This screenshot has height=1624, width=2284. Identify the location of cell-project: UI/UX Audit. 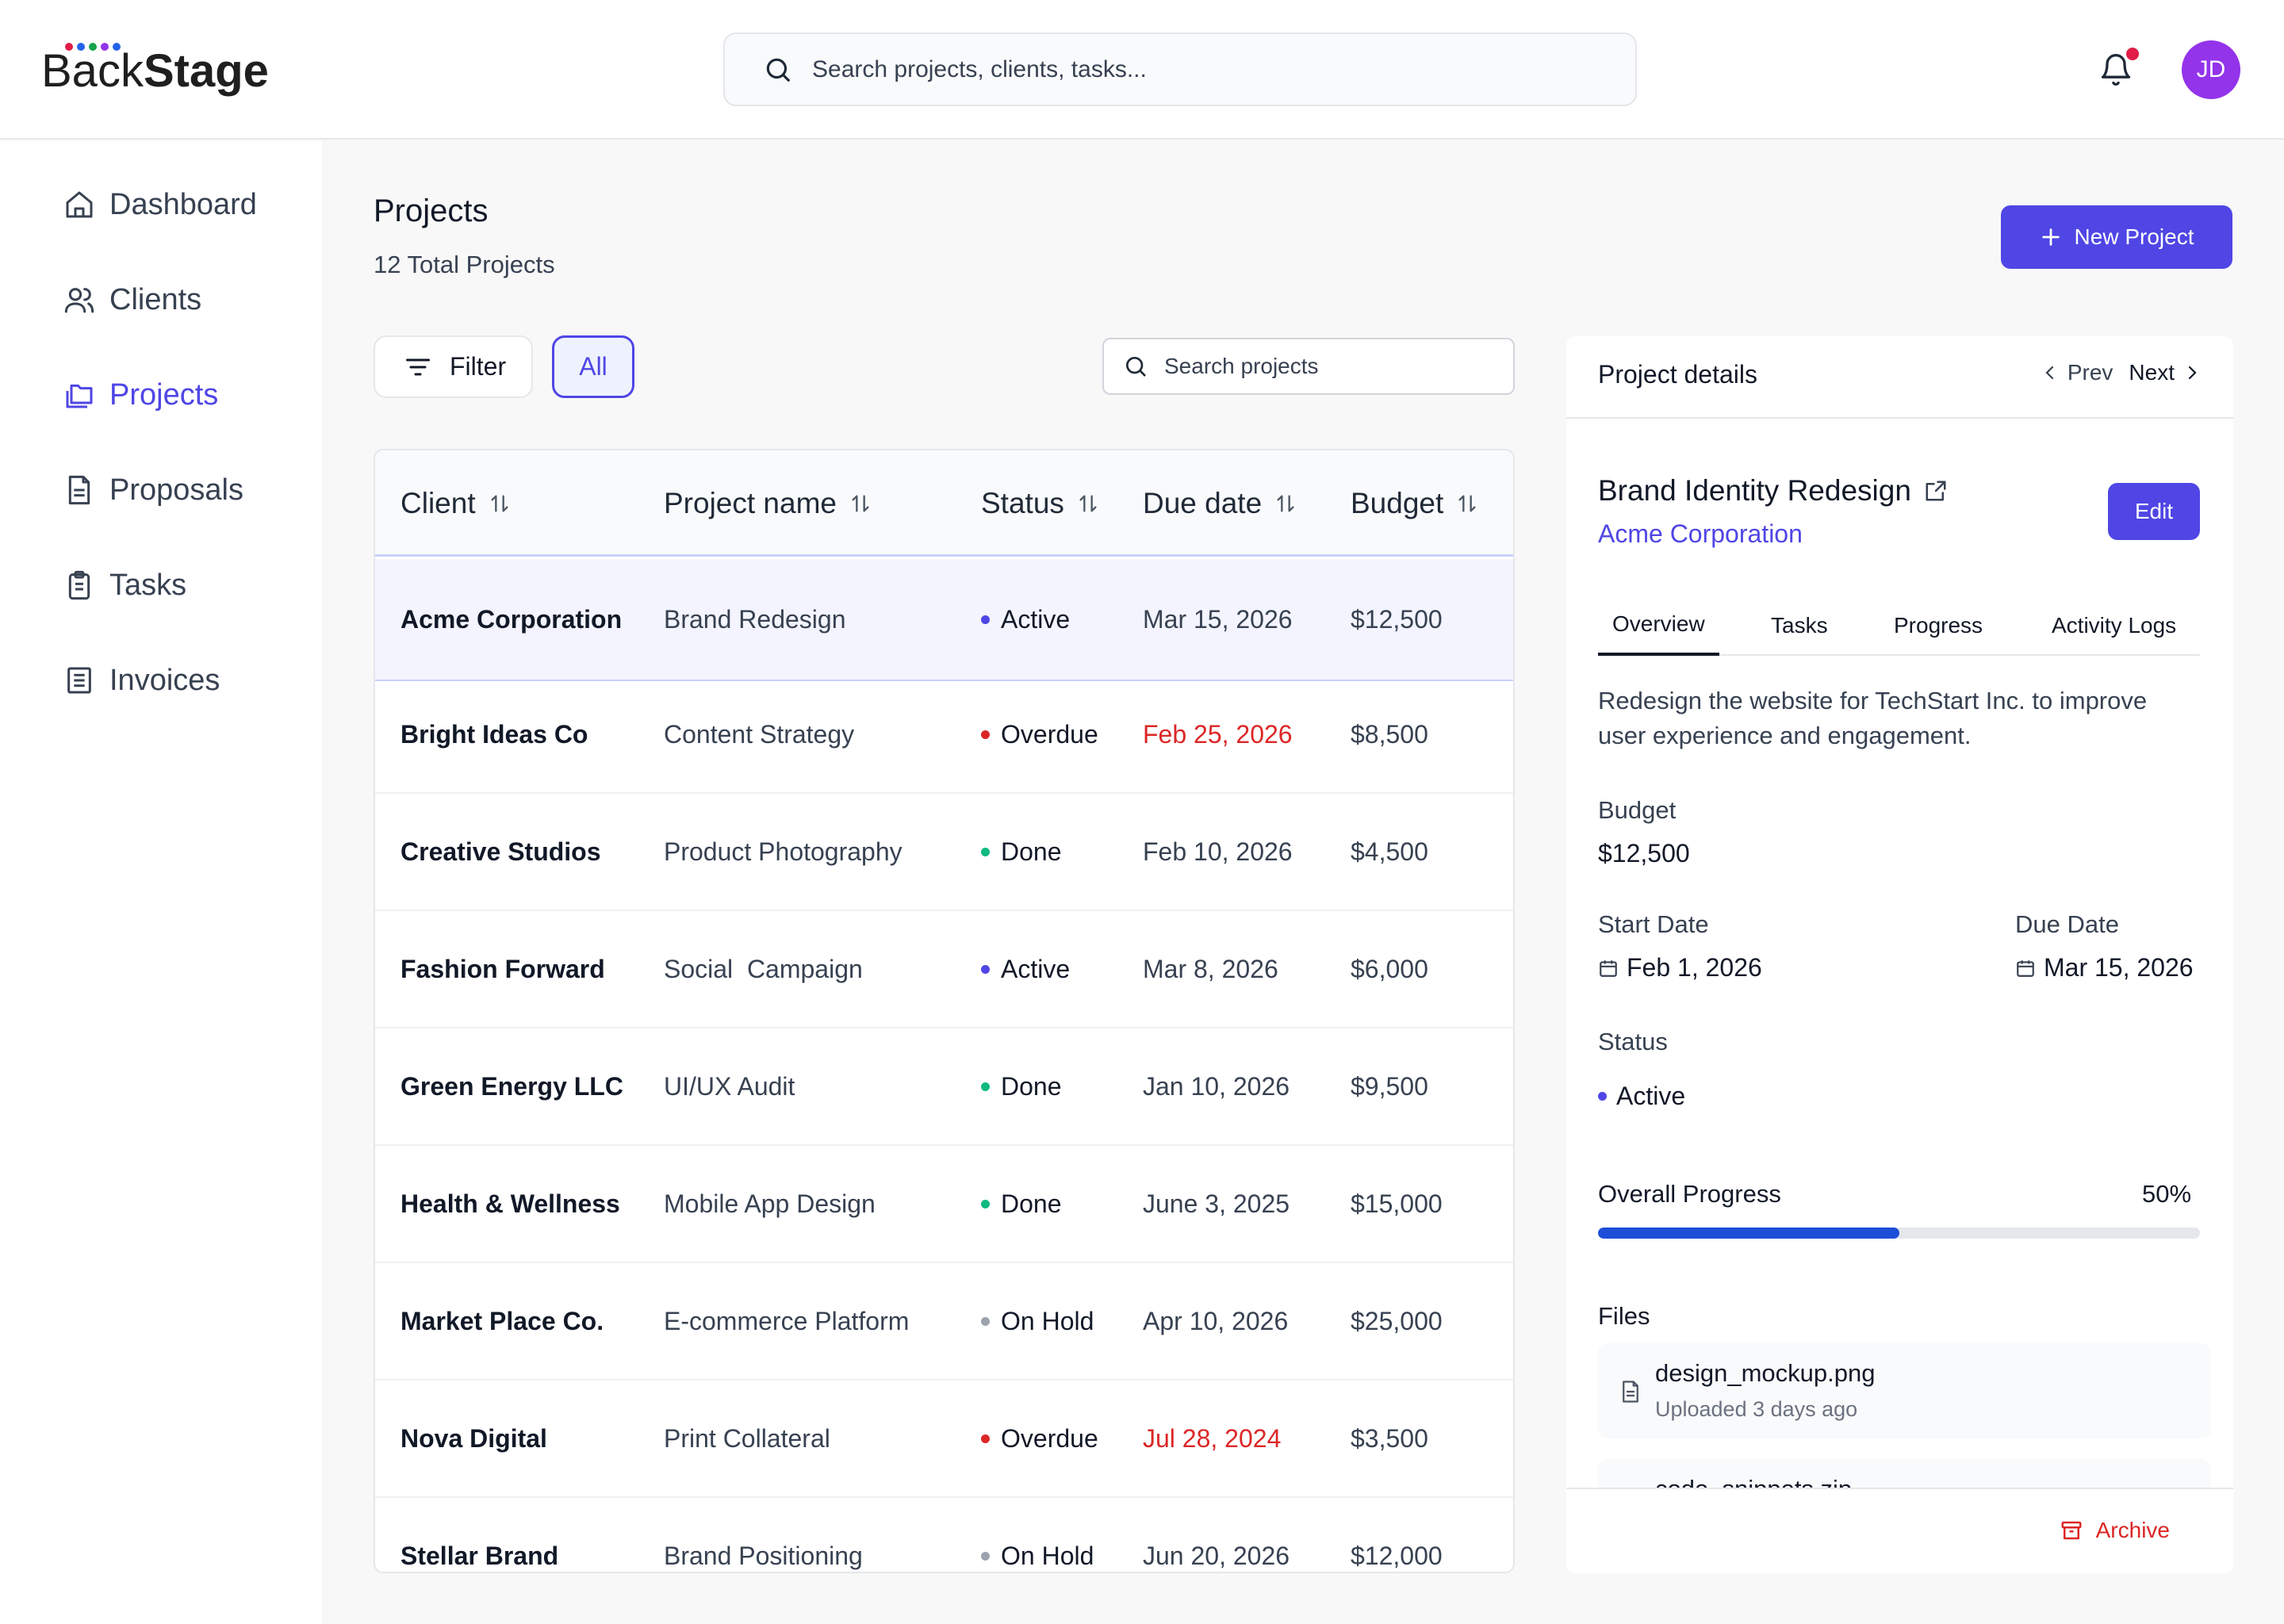
(729, 1086).